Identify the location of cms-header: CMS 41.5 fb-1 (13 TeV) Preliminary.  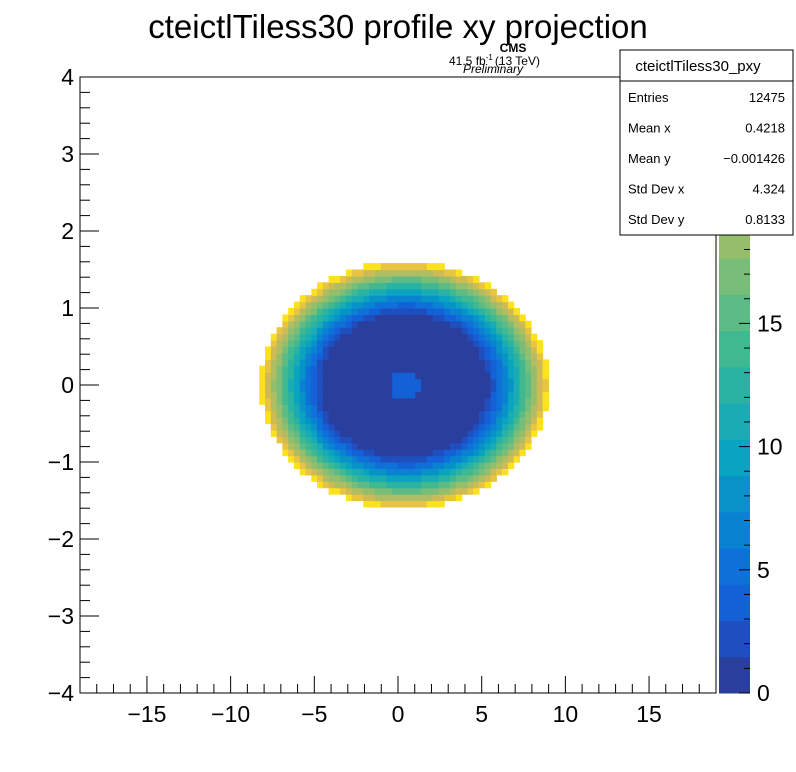
(494, 58).